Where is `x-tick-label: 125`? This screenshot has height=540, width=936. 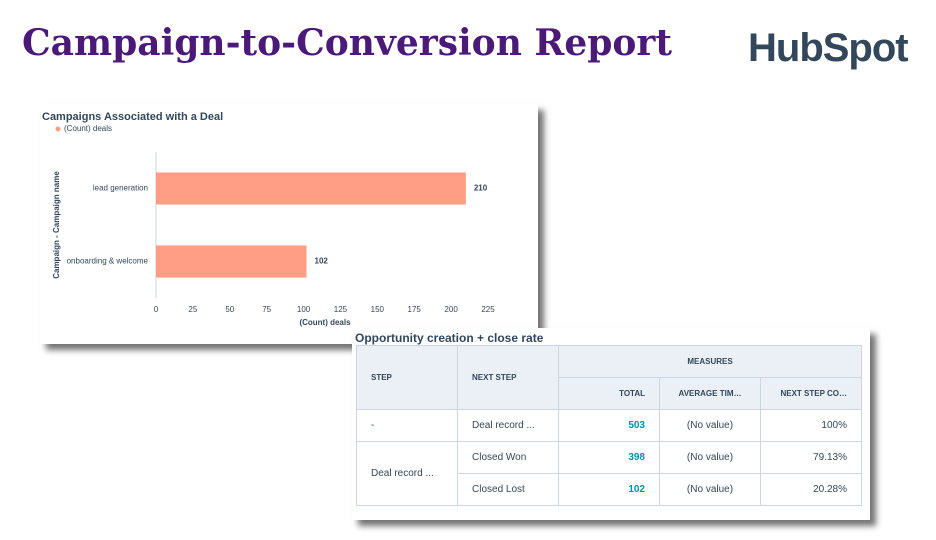 x-tick-label: 125 is located at coordinates (341, 309).